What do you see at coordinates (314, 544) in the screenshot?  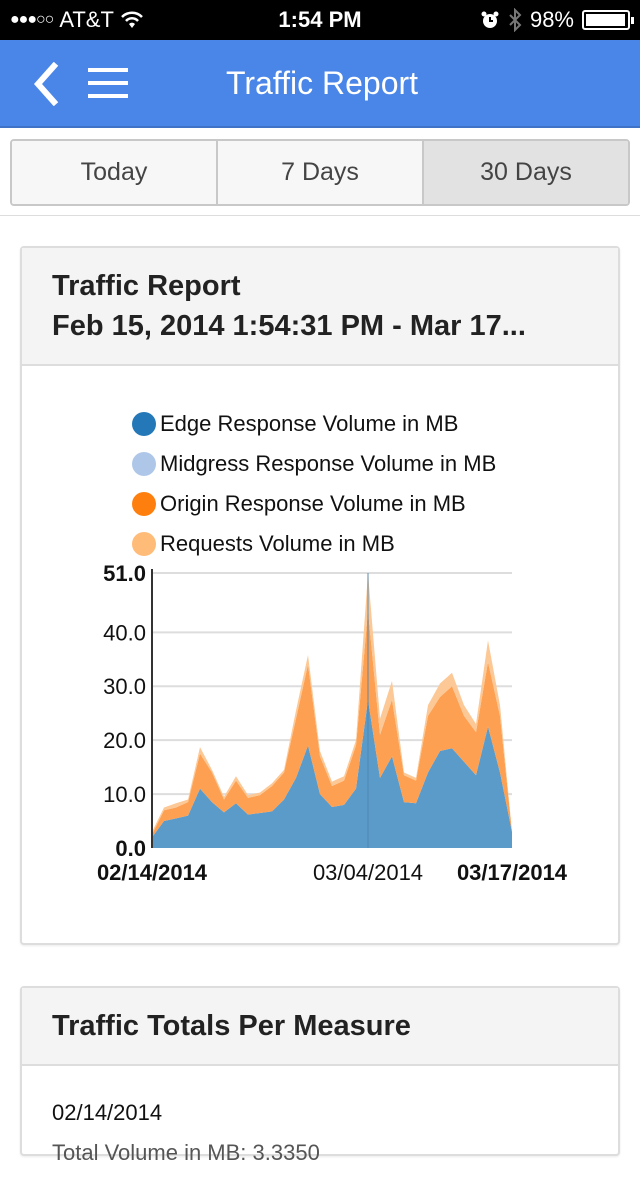 I see `legend-item-requests: Requests Volume in MB` at bounding box center [314, 544].